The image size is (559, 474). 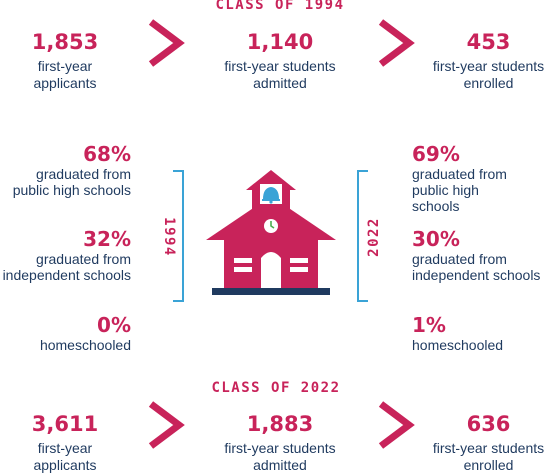 I want to click on year-2022-label: 2022, so click(x=374, y=237).